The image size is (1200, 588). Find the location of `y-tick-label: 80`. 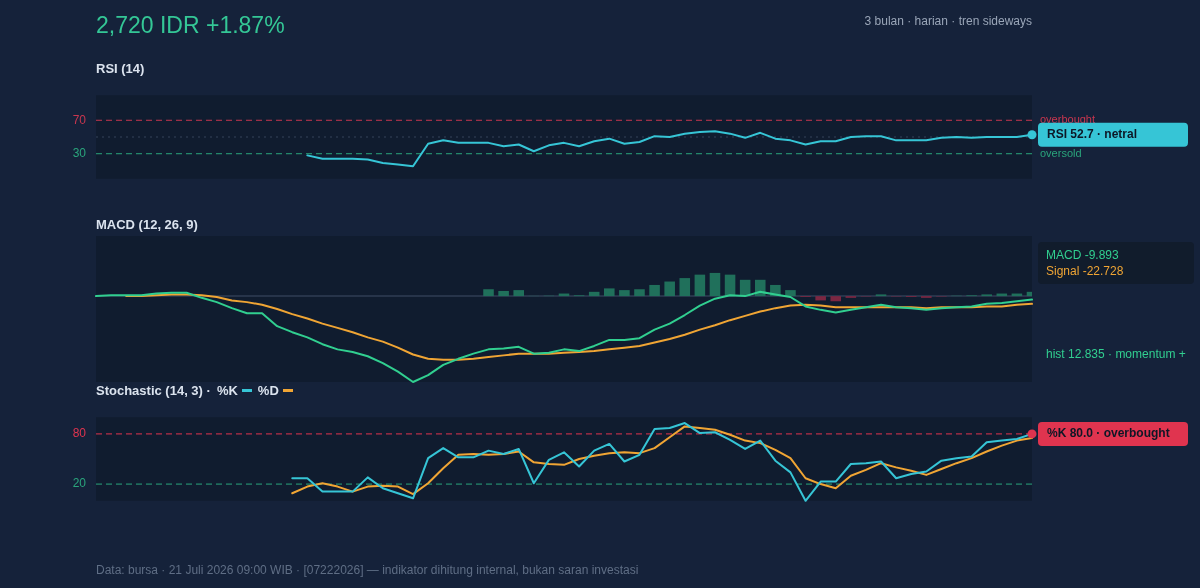

y-tick-label: 80 is located at coordinates (79, 433).